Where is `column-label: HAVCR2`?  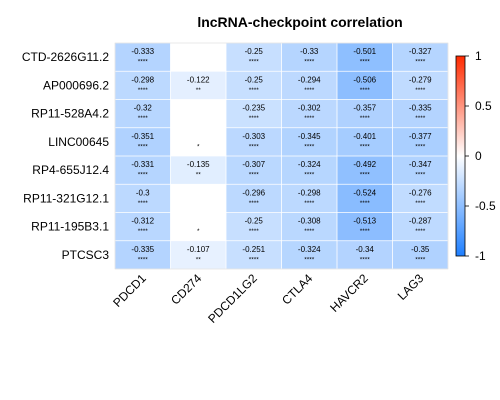 column-label: HAVCR2 is located at coordinates (349, 293).